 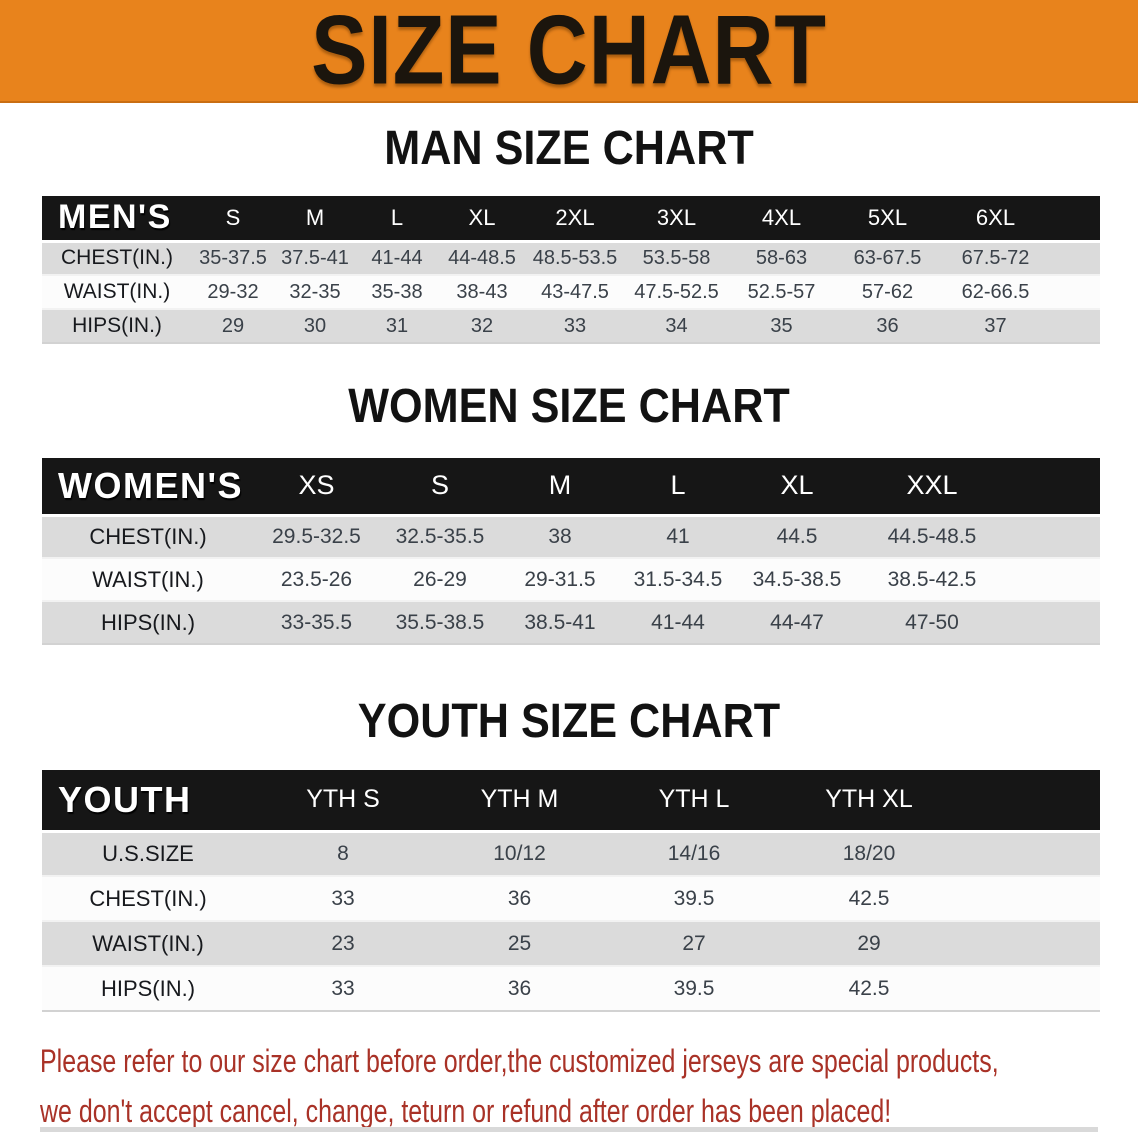 What do you see at coordinates (797, 579) in the screenshot?
I see `measurement-value: 34.5-38.5` at bounding box center [797, 579].